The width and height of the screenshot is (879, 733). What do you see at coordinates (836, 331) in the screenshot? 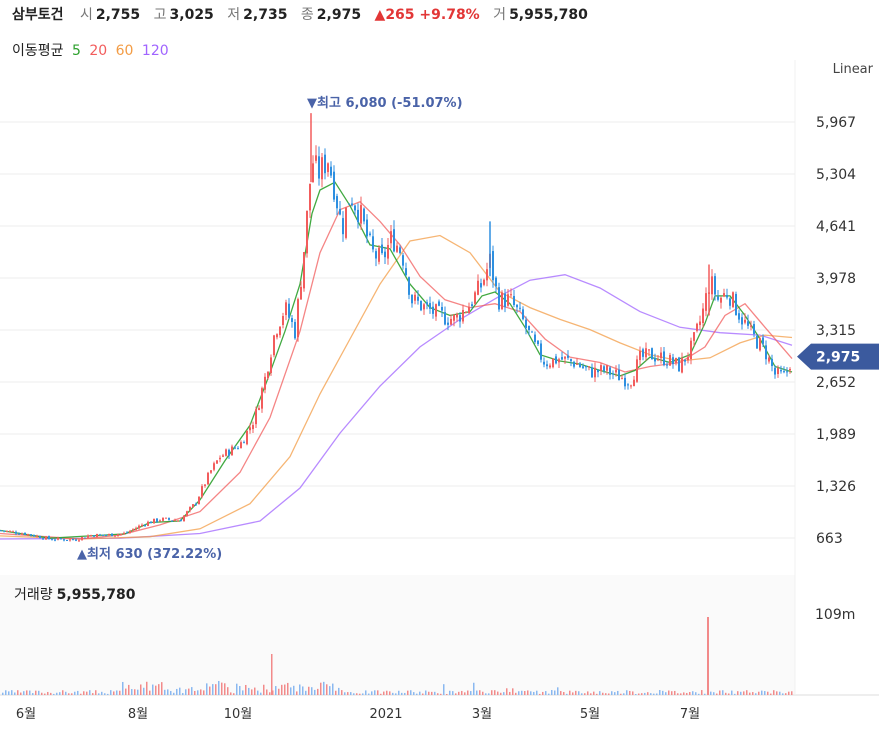
I see `y-tick-label: 3,315` at bounding box center [836, 331].